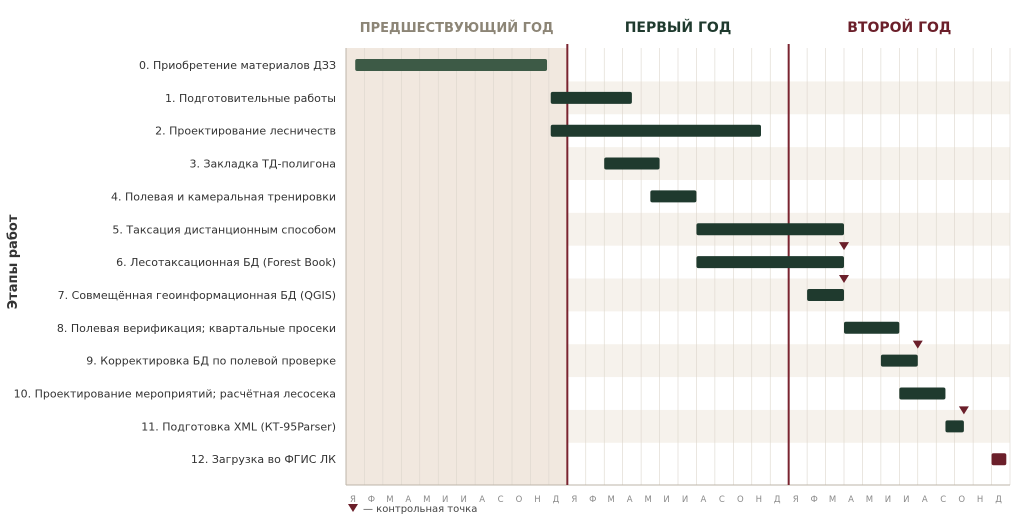  Describe the element at coordinates (223, 196) in the screenshot. I see `task-label: 4. Полевая и камеральная тренировки` at that location.